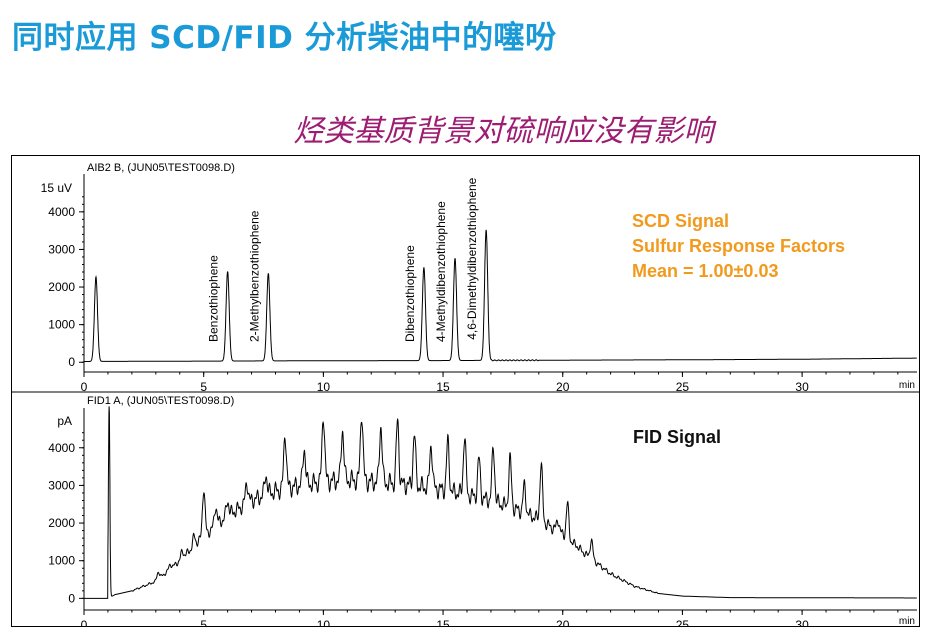  Describe the element at coordinates (683, 622) in the screenshot. I see `fid-x-tick-label: 25` at that location.